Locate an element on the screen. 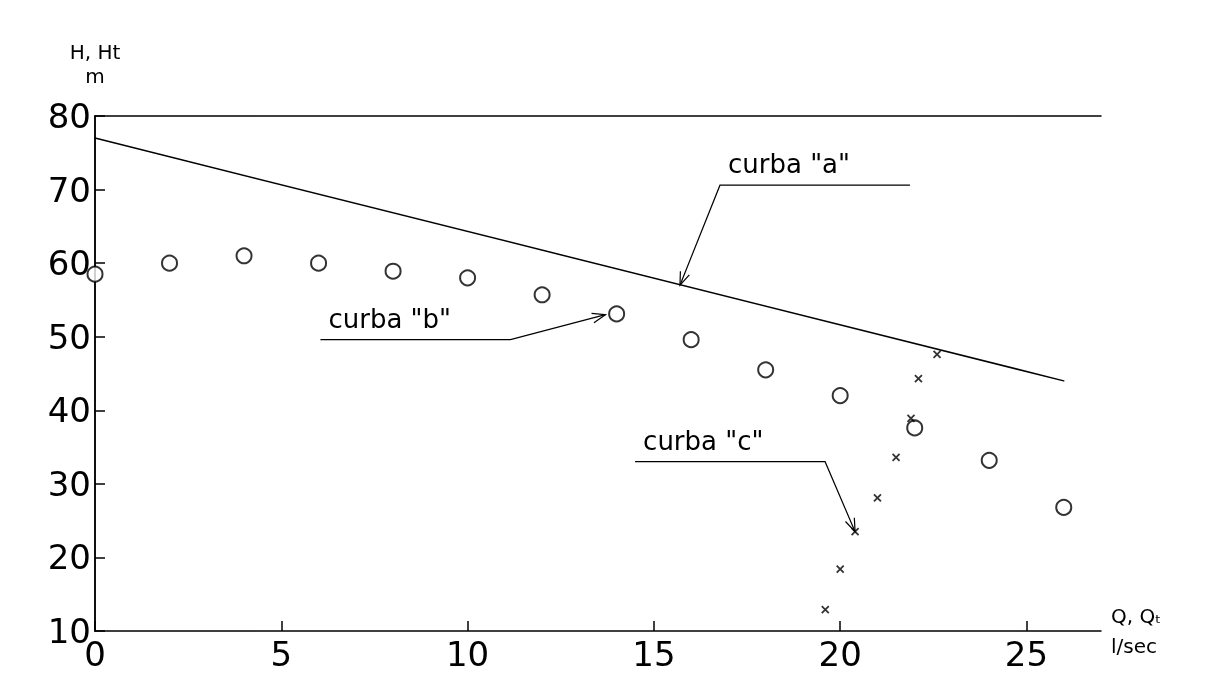 The height and width of the screenshot is (692, 1220). y-tick-label: 30 is located at coordinates (69, 483).